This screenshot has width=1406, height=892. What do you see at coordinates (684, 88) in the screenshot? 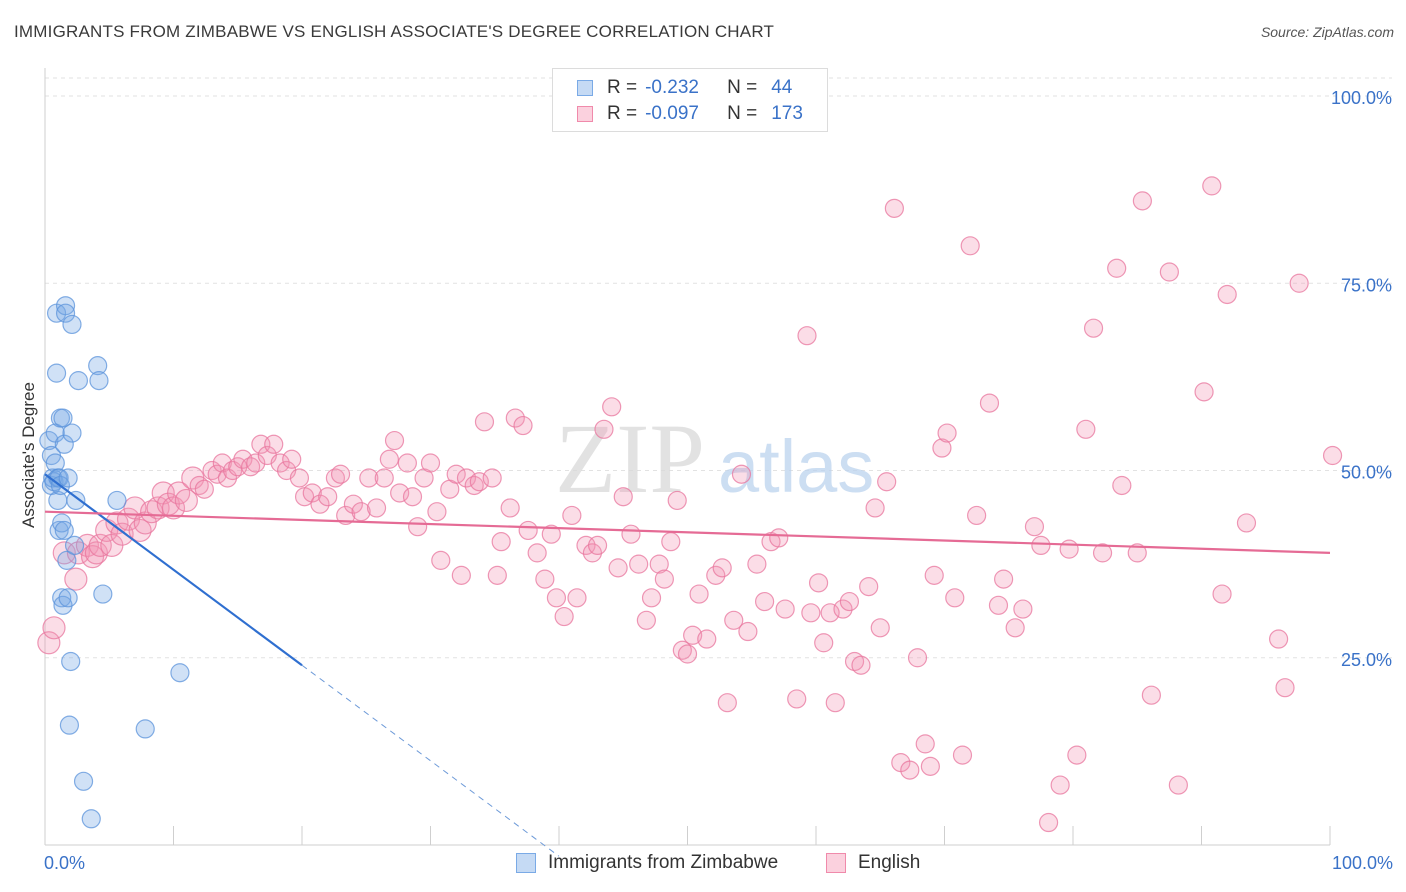
I see `legend-row-zimbabwe: R = -0.232 N = 44` at bounding box center [684, 88].